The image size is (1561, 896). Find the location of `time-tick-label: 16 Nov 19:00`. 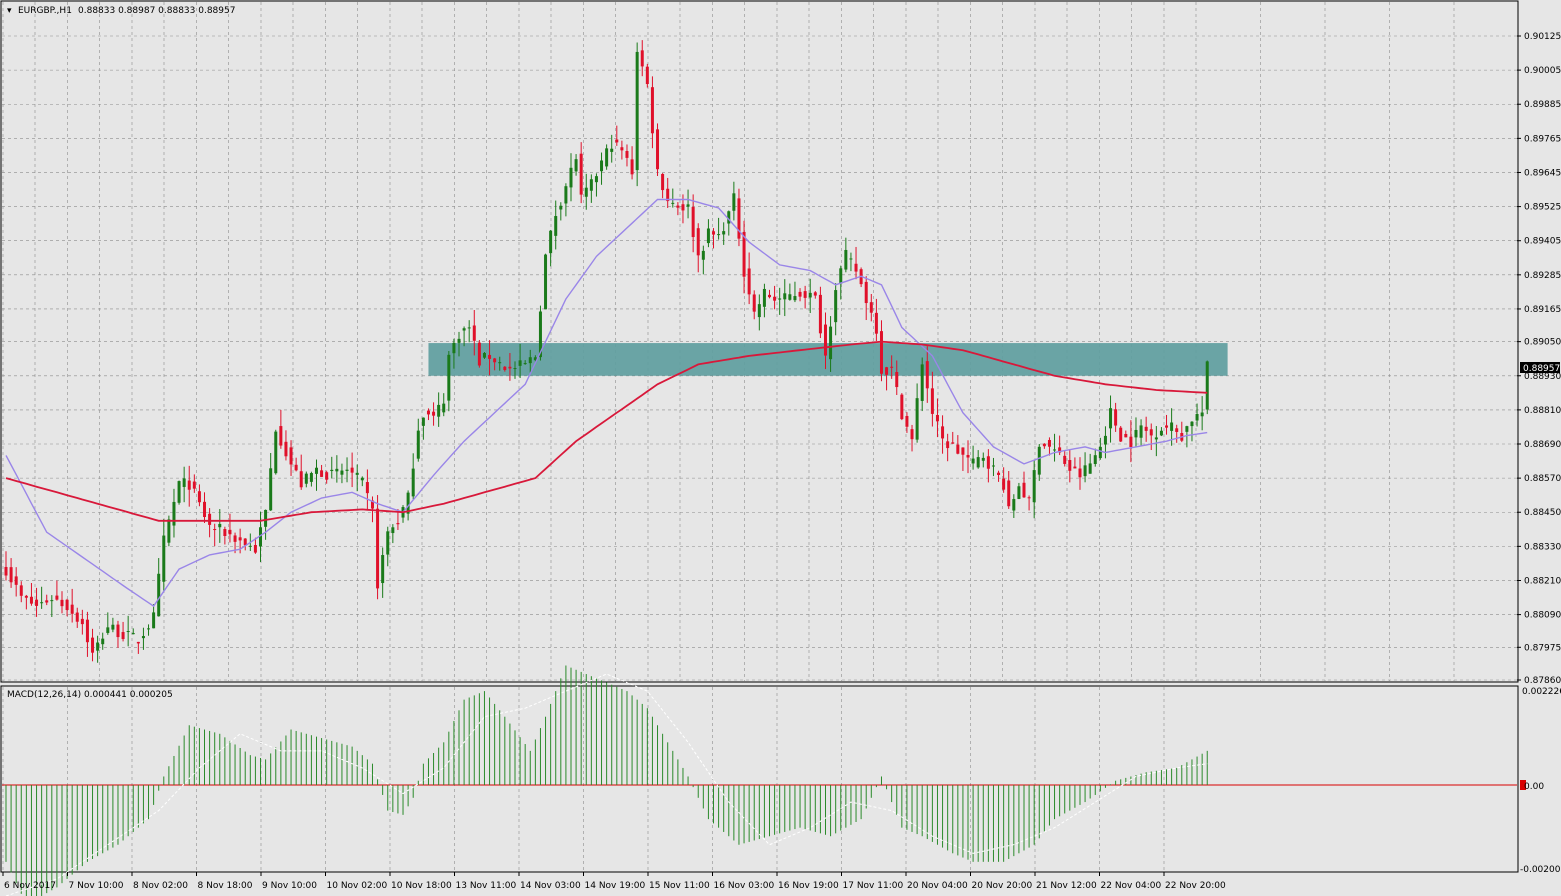

time-tick-label: 16 Nov 19:00 is located at coordinates (808, 886).